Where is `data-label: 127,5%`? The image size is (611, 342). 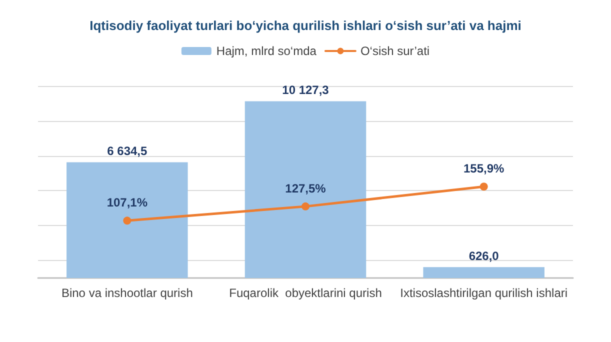 data-label: 127,5% is located at coordinates (305, 188).